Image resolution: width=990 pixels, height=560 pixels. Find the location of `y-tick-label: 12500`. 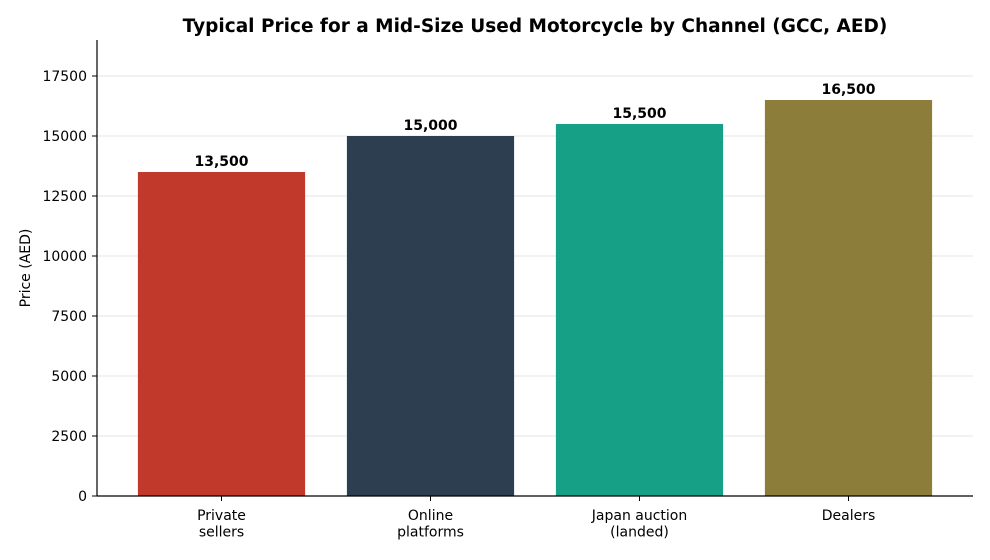

y-tick-label: 12500 is located at coordinates (64, 197).